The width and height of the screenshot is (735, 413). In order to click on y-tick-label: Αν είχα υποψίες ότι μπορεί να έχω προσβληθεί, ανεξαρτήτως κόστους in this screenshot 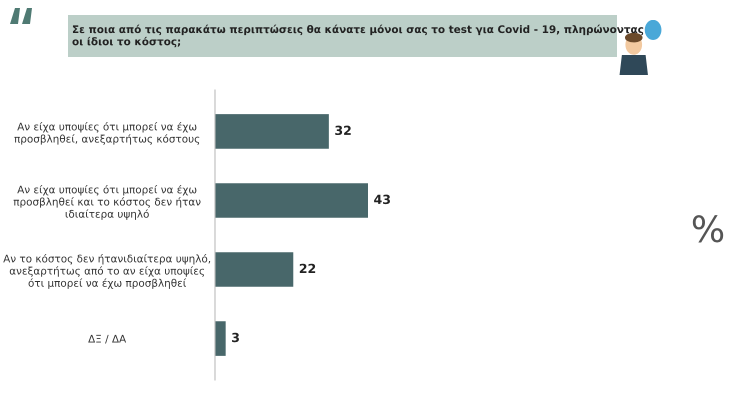, I will do `click(107, 133)`.